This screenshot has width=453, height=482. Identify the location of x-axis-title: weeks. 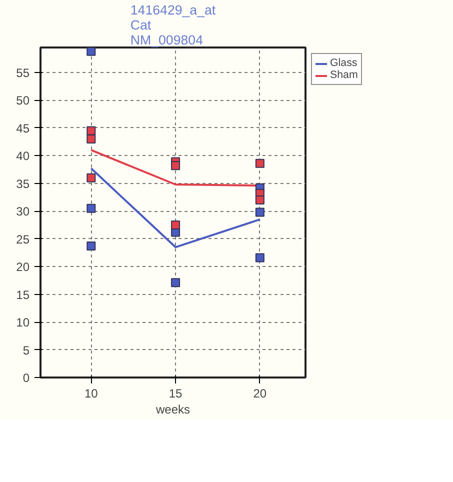
(172, 409).